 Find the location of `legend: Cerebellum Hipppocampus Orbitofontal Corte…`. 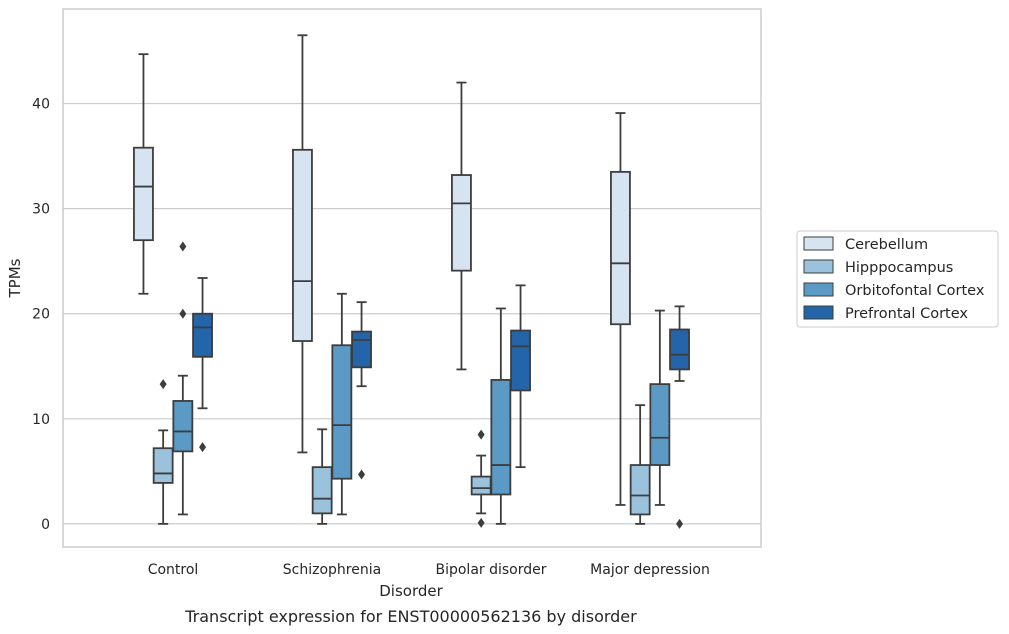

legend: Cerebellum Hipppocampus Orbitofontal Corte… is located at coordinates (897, 279).